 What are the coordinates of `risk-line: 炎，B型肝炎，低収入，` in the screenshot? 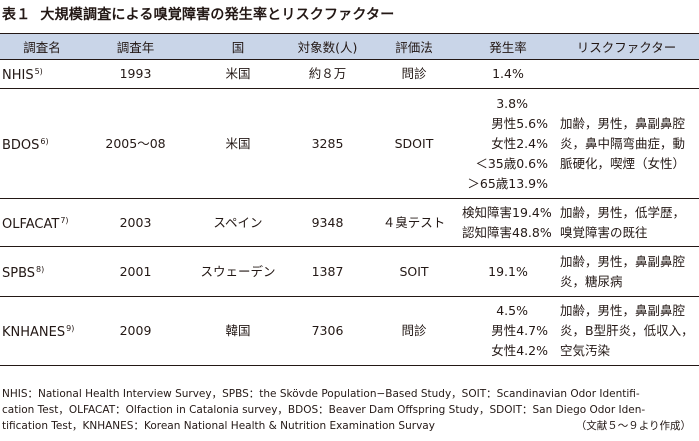 It's located at (627, 330).